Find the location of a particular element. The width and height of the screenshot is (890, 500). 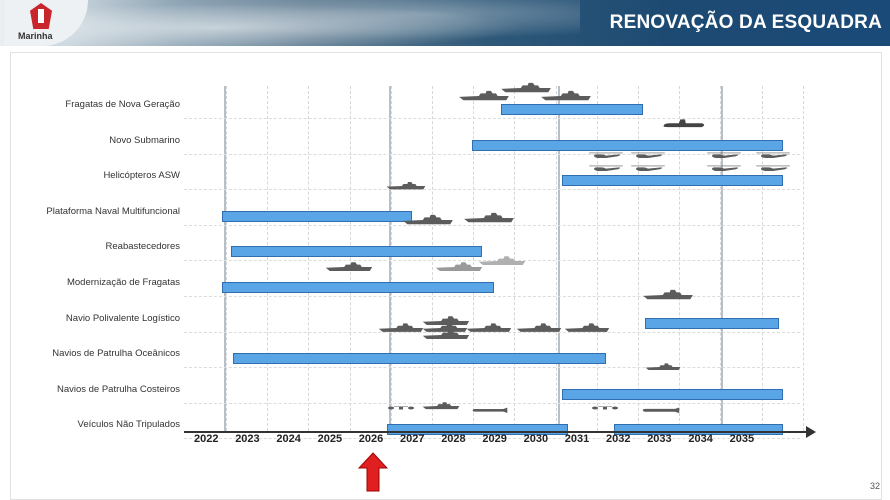

year-tick-label: 2022 is located at coordinates (206, 439).